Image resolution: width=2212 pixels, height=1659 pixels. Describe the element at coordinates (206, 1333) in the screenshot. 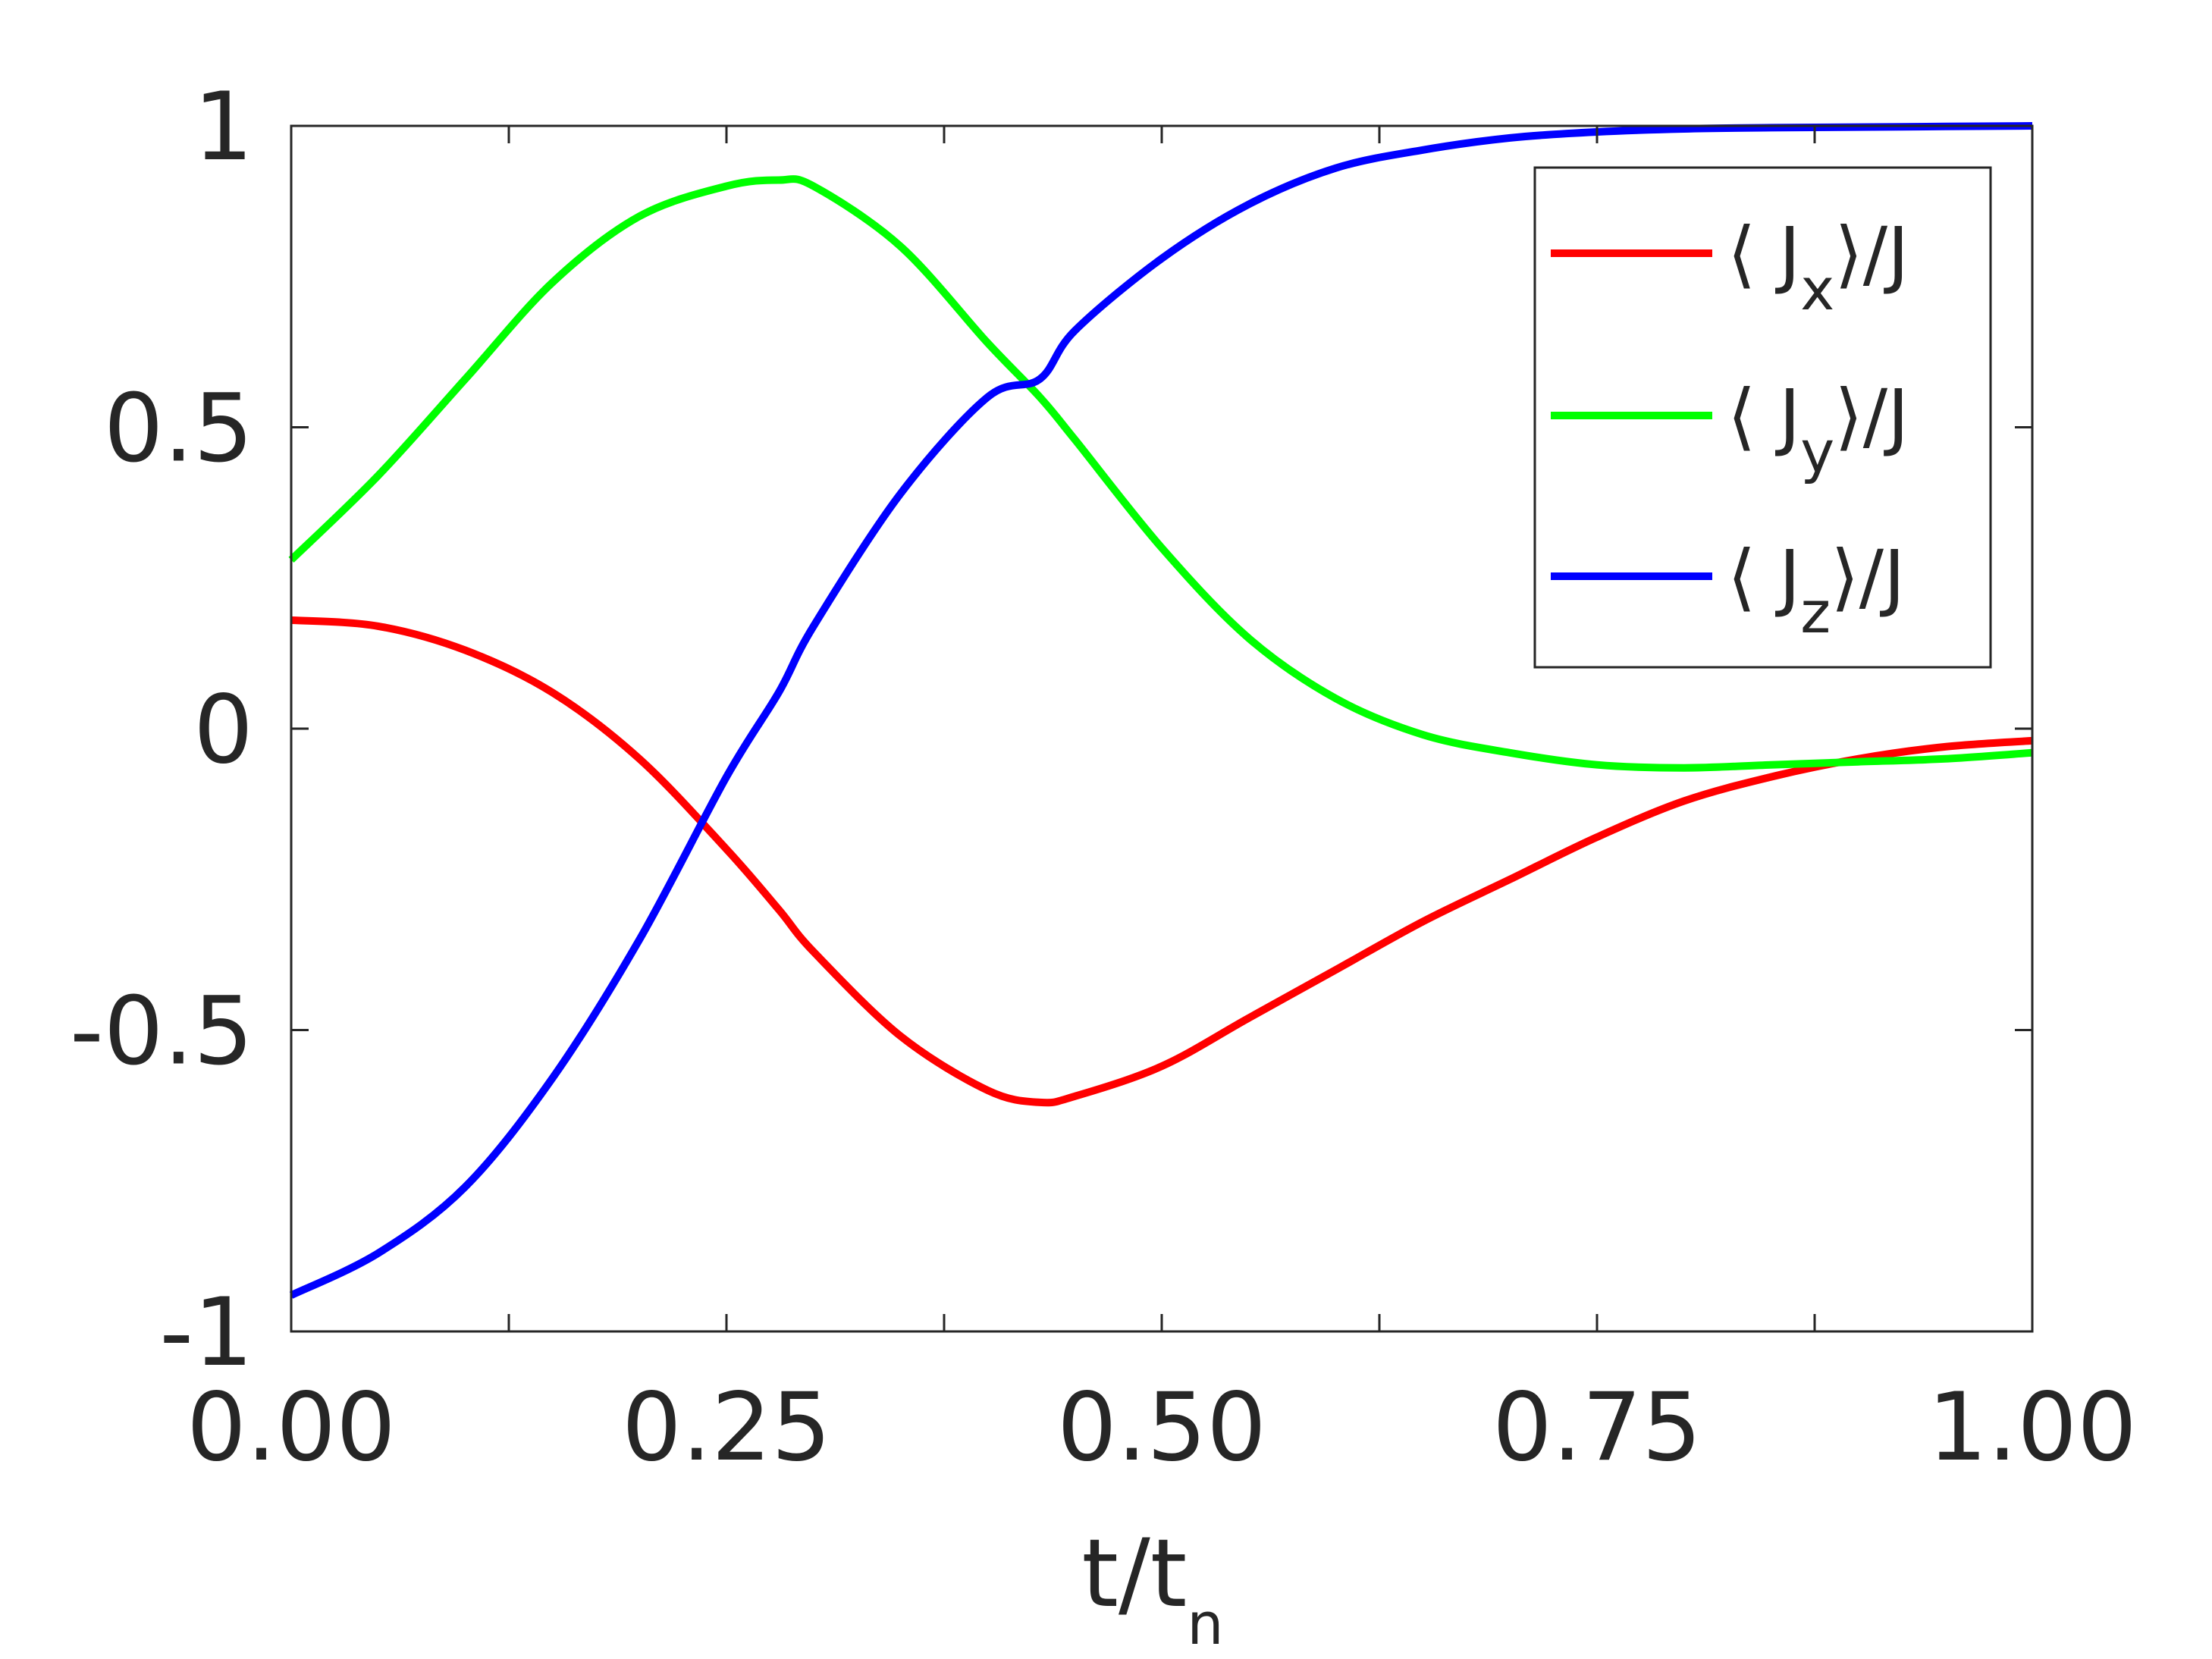

I see `y-tick-label-0: -1` at that location.